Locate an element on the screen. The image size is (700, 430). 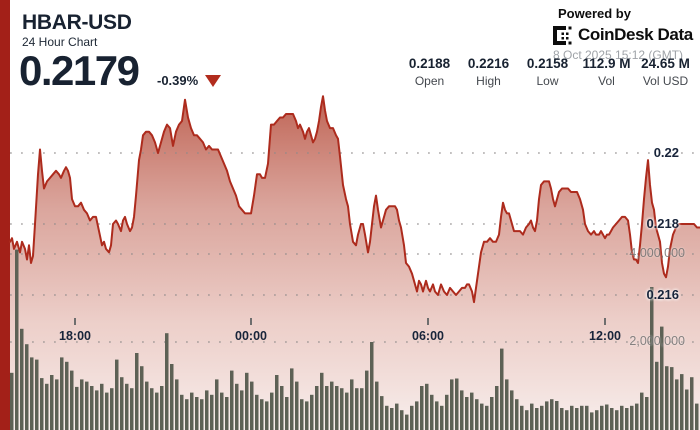
coindesk-data-link: CoinDesk Data is located at coordinates (625, 35).